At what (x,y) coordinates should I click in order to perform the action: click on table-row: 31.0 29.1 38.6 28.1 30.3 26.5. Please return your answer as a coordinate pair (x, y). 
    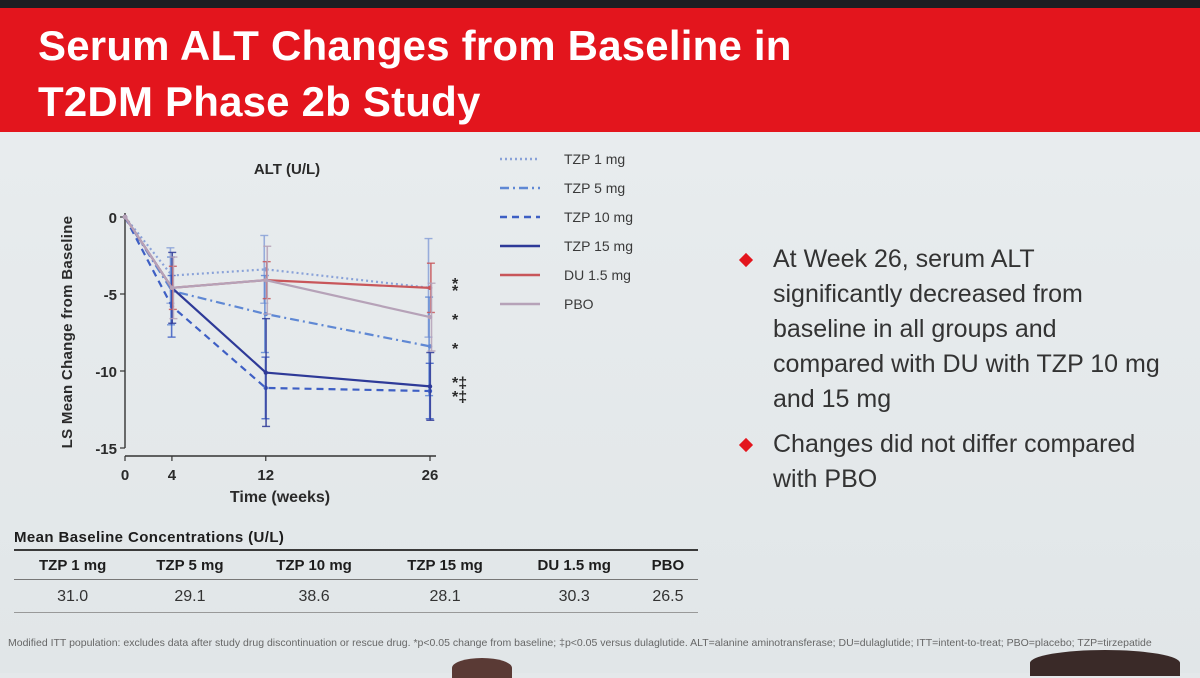
    Looking at the image, I should click on (356, 596).